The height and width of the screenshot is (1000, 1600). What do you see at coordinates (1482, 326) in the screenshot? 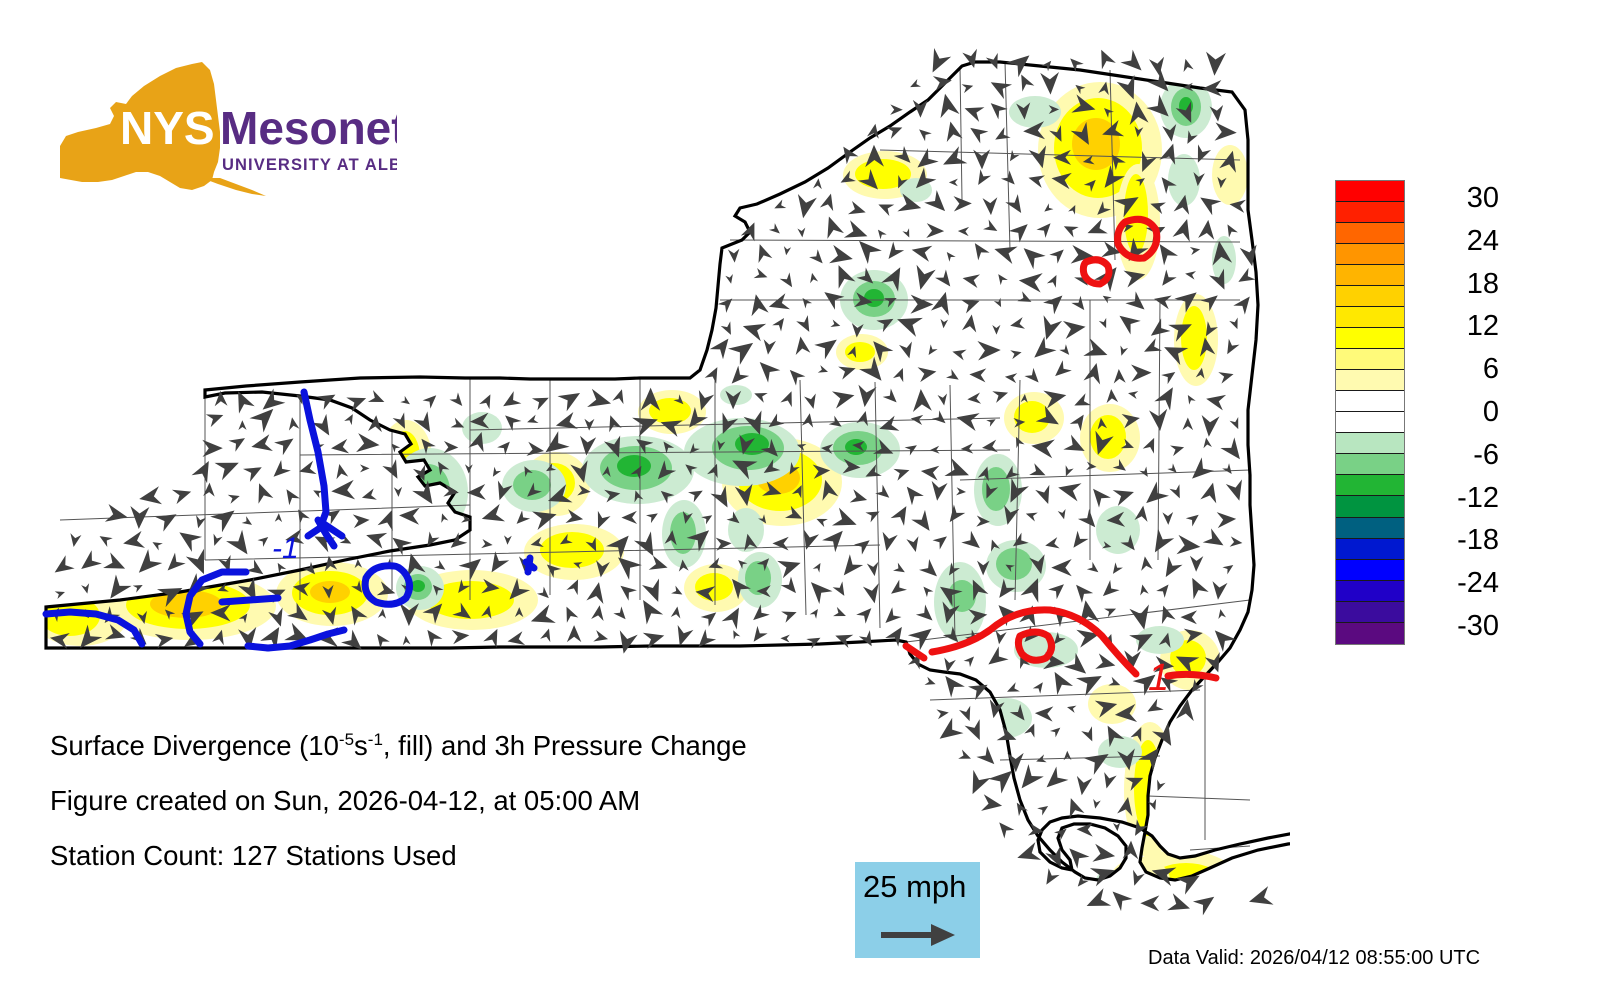
I see `colorbar-tick-12: 12` at bounding box center [1482, 326].